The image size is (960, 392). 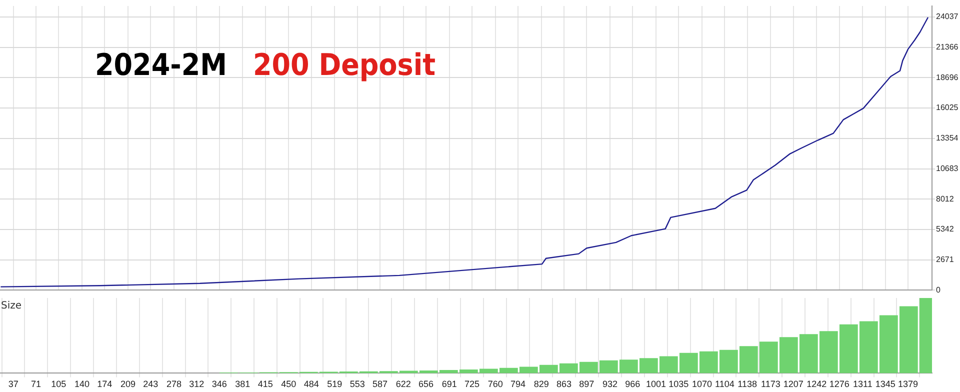 I want to click on x-tick-label: 587, so click(x=380, y=384).